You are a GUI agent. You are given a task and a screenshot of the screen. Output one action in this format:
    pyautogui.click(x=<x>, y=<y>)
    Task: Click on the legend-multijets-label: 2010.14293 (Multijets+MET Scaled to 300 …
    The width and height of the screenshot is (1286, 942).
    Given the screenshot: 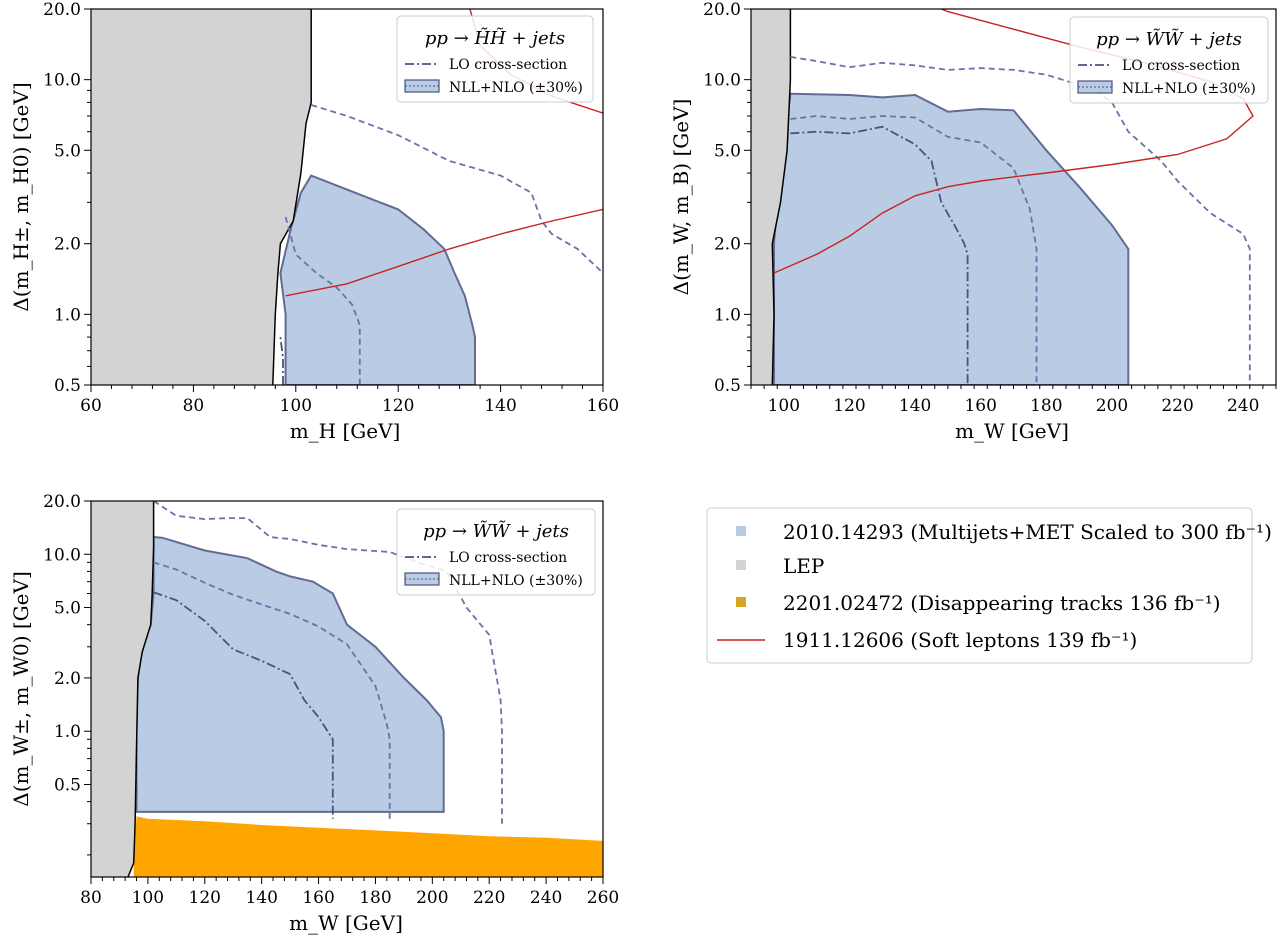 What is the action you would take?
    pyautogui.click(x=1027, y=532)
    